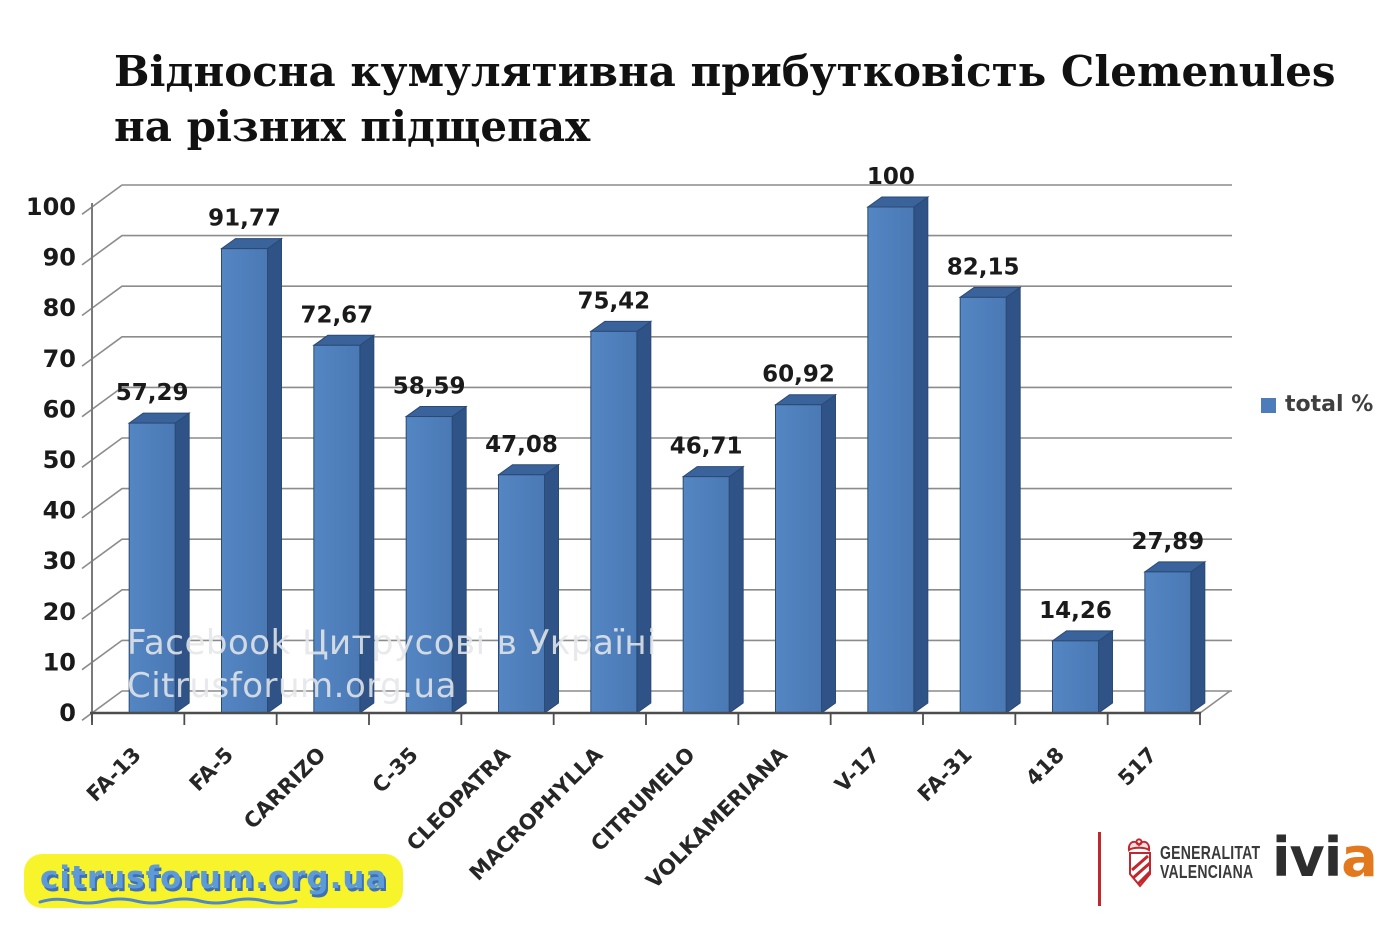  Describe the element at coordinates (59, 511) in the screenshot. I see `y-tick-label: 40` at that location.